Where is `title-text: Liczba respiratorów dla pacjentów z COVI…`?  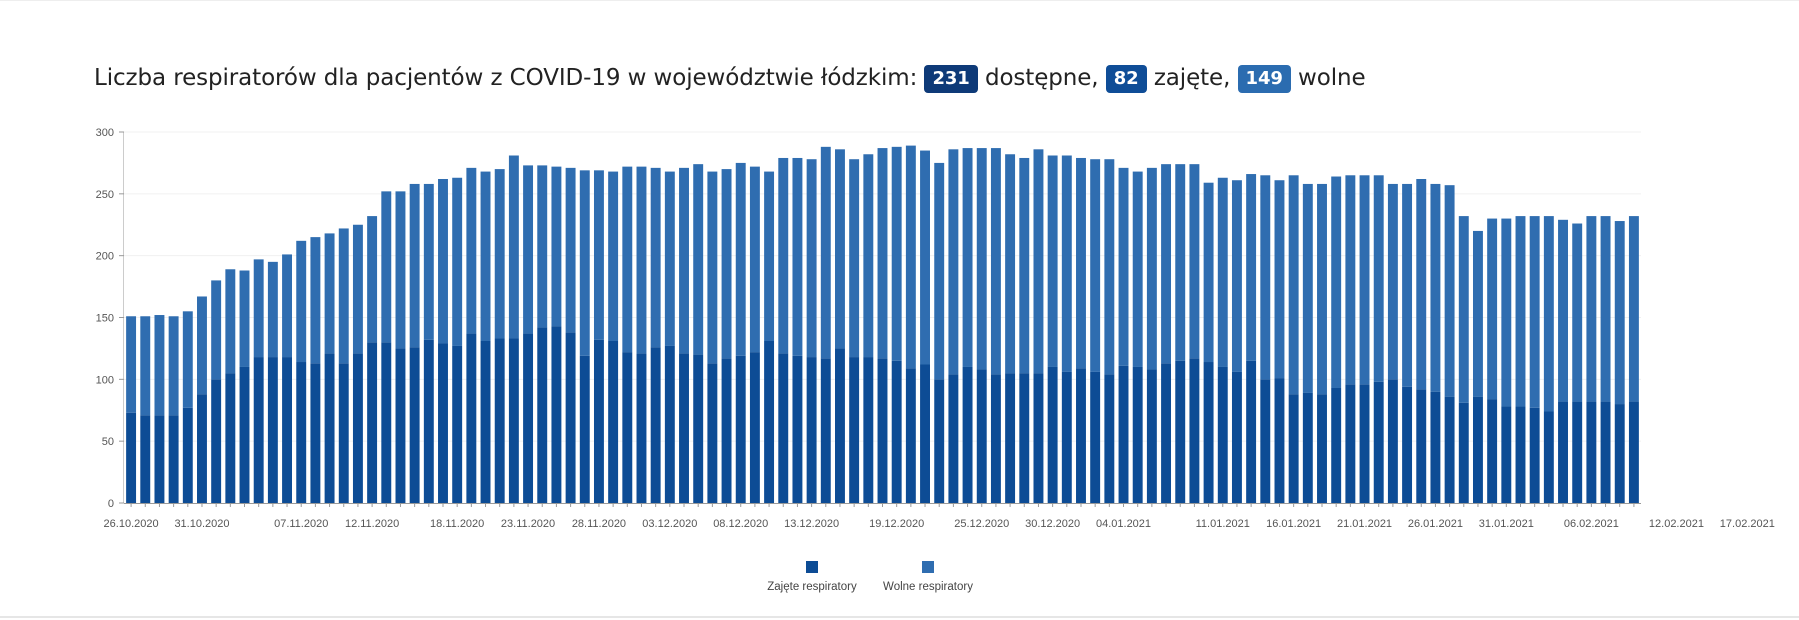 title-text: Liczba respiratorów dla pacjentów z COVI… is located at coordinates (506, 78).